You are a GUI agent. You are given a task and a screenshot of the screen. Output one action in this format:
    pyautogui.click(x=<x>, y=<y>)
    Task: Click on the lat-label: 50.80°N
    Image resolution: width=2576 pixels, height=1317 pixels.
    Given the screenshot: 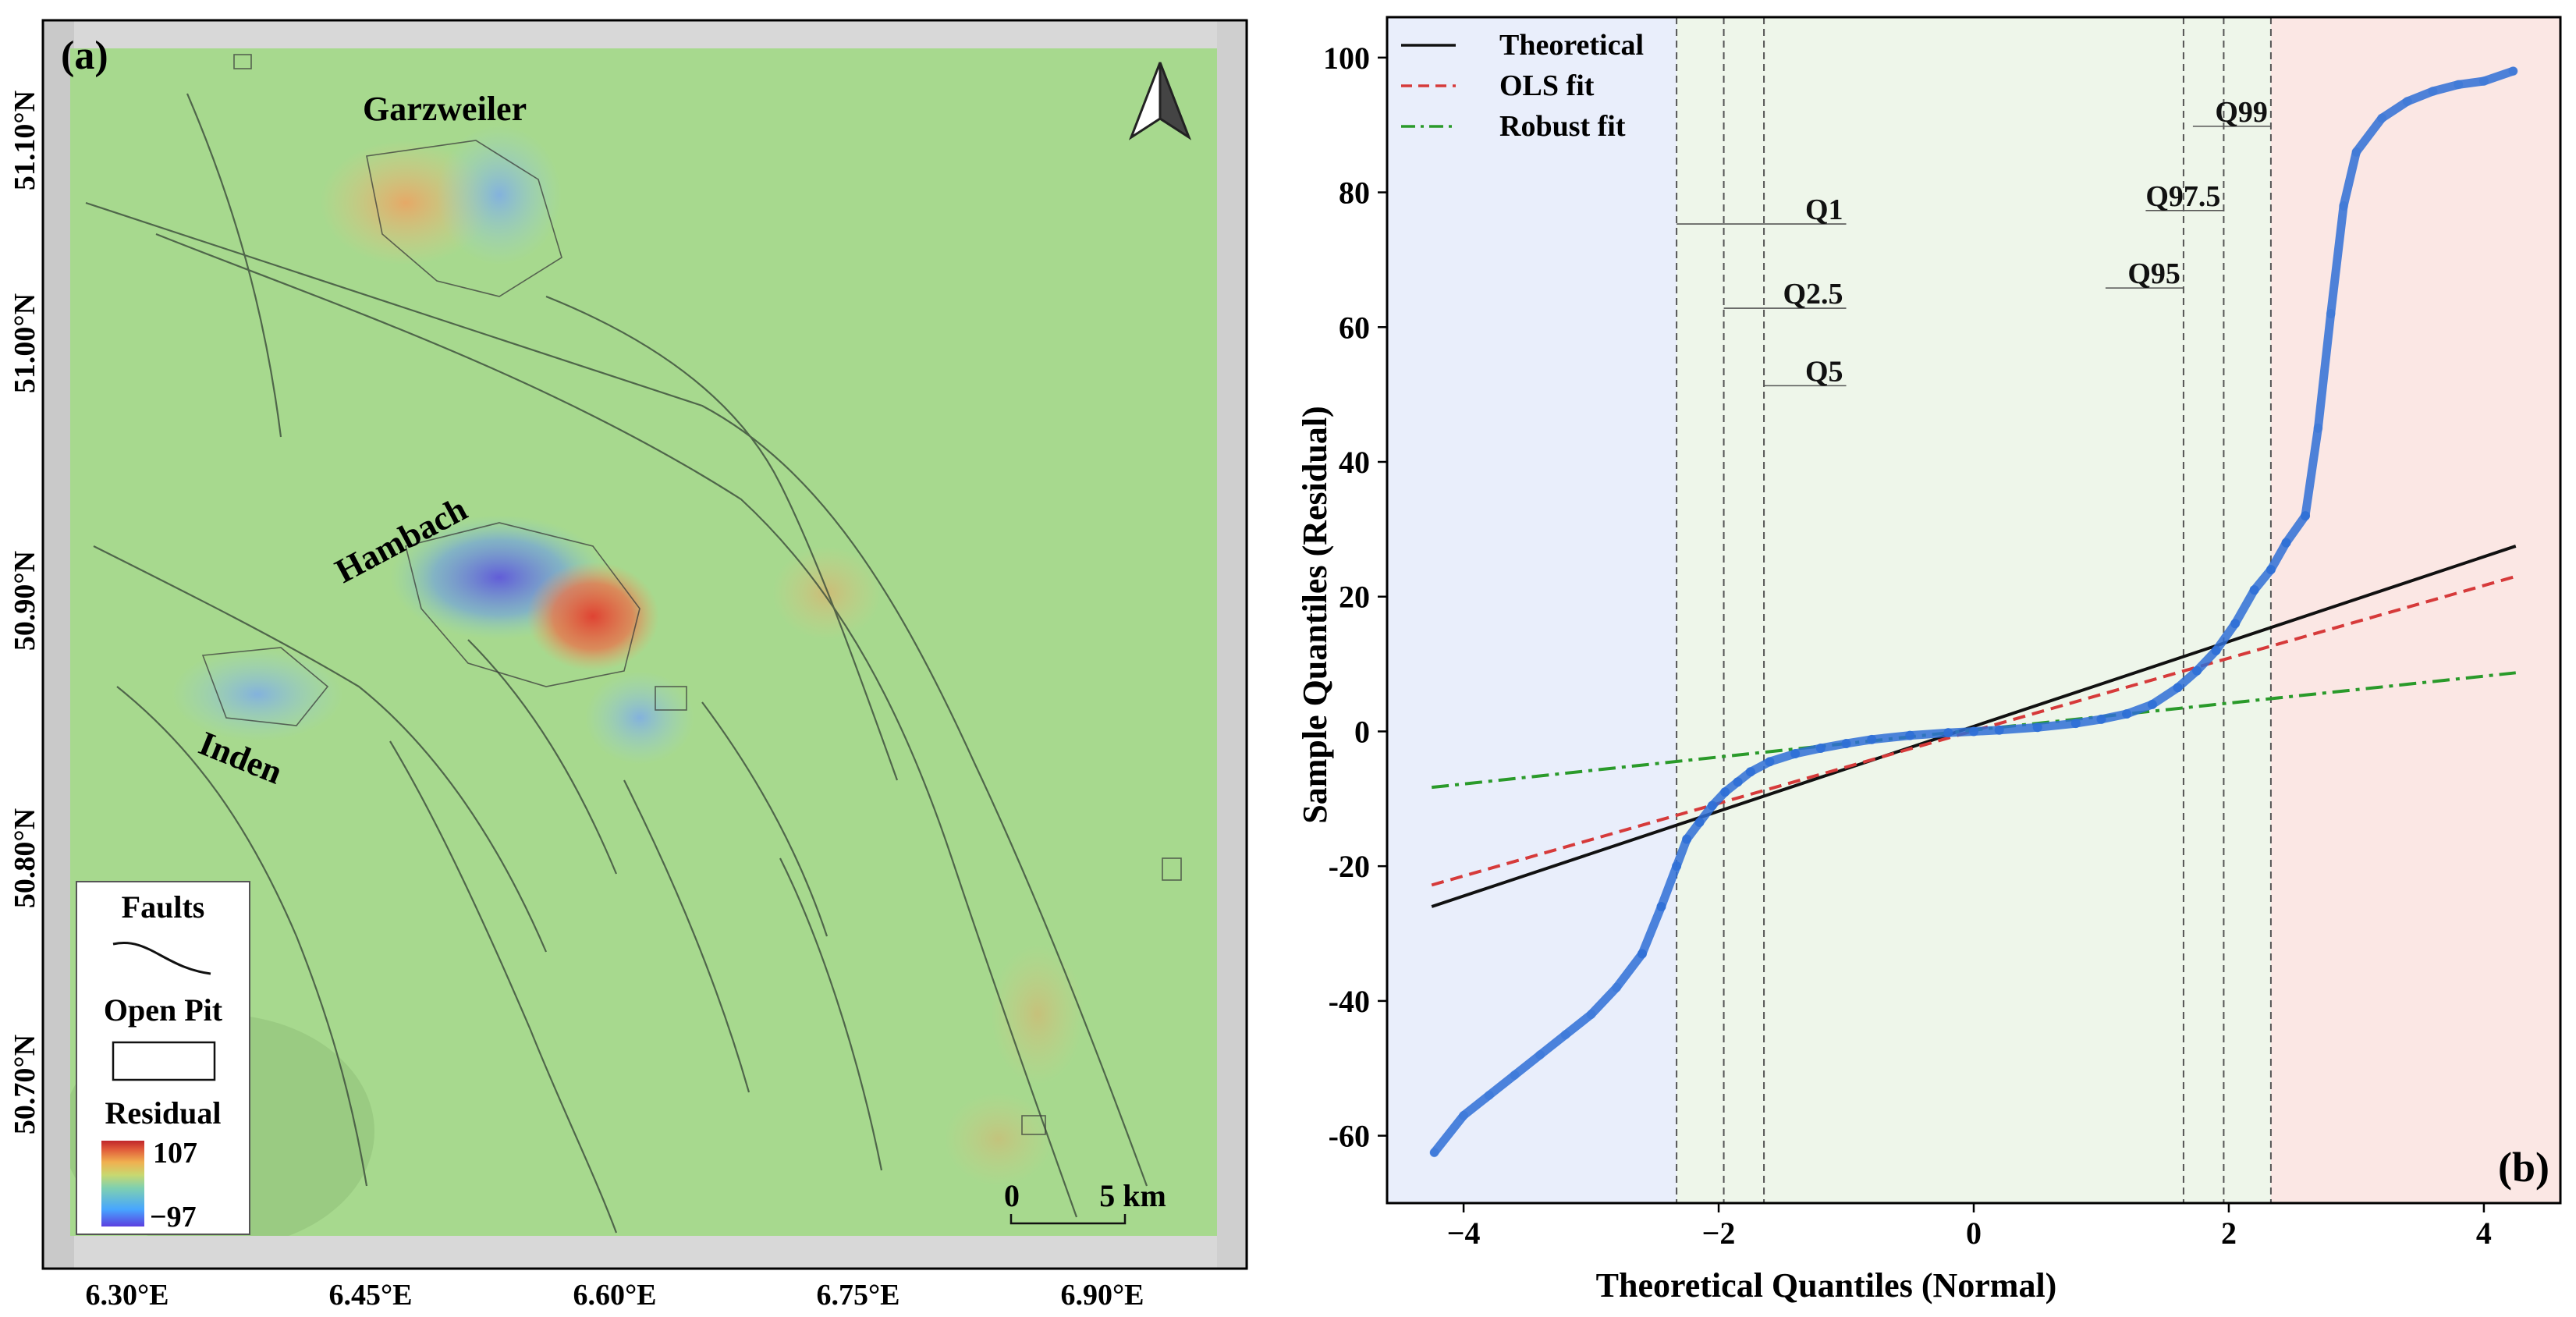 What is the action you would take?
    pyautogui.click(x=25, y=858)
    